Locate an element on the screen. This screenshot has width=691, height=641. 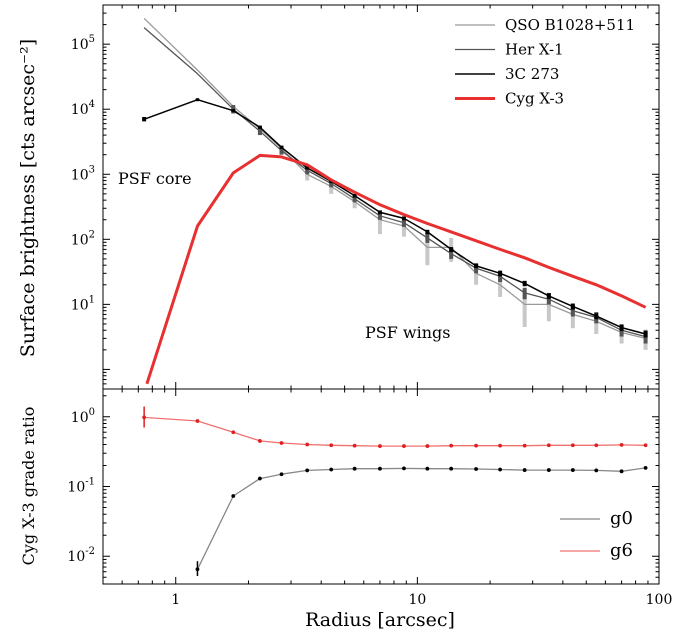
y-tick-label: 10² is located at coordinates (83, 238).